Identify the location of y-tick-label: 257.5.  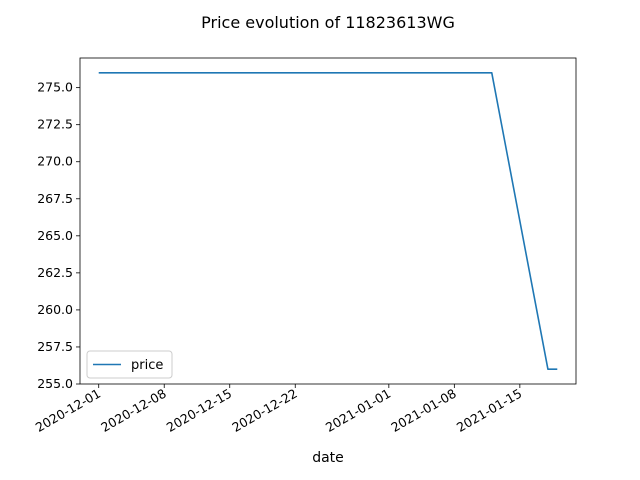
(55, 346).